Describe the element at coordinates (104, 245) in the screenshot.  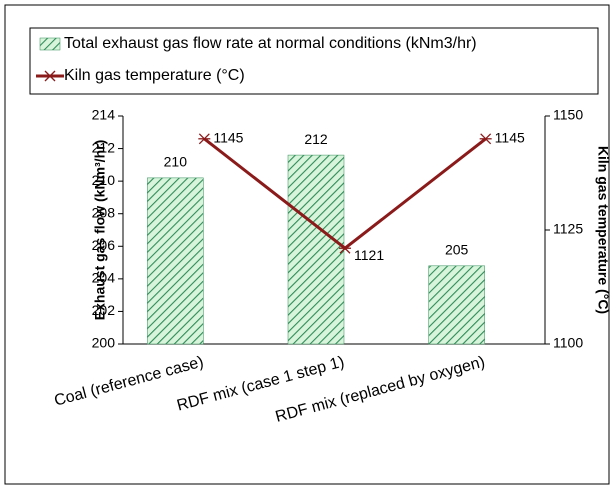
I see `y-tick-label: 206` at that location.